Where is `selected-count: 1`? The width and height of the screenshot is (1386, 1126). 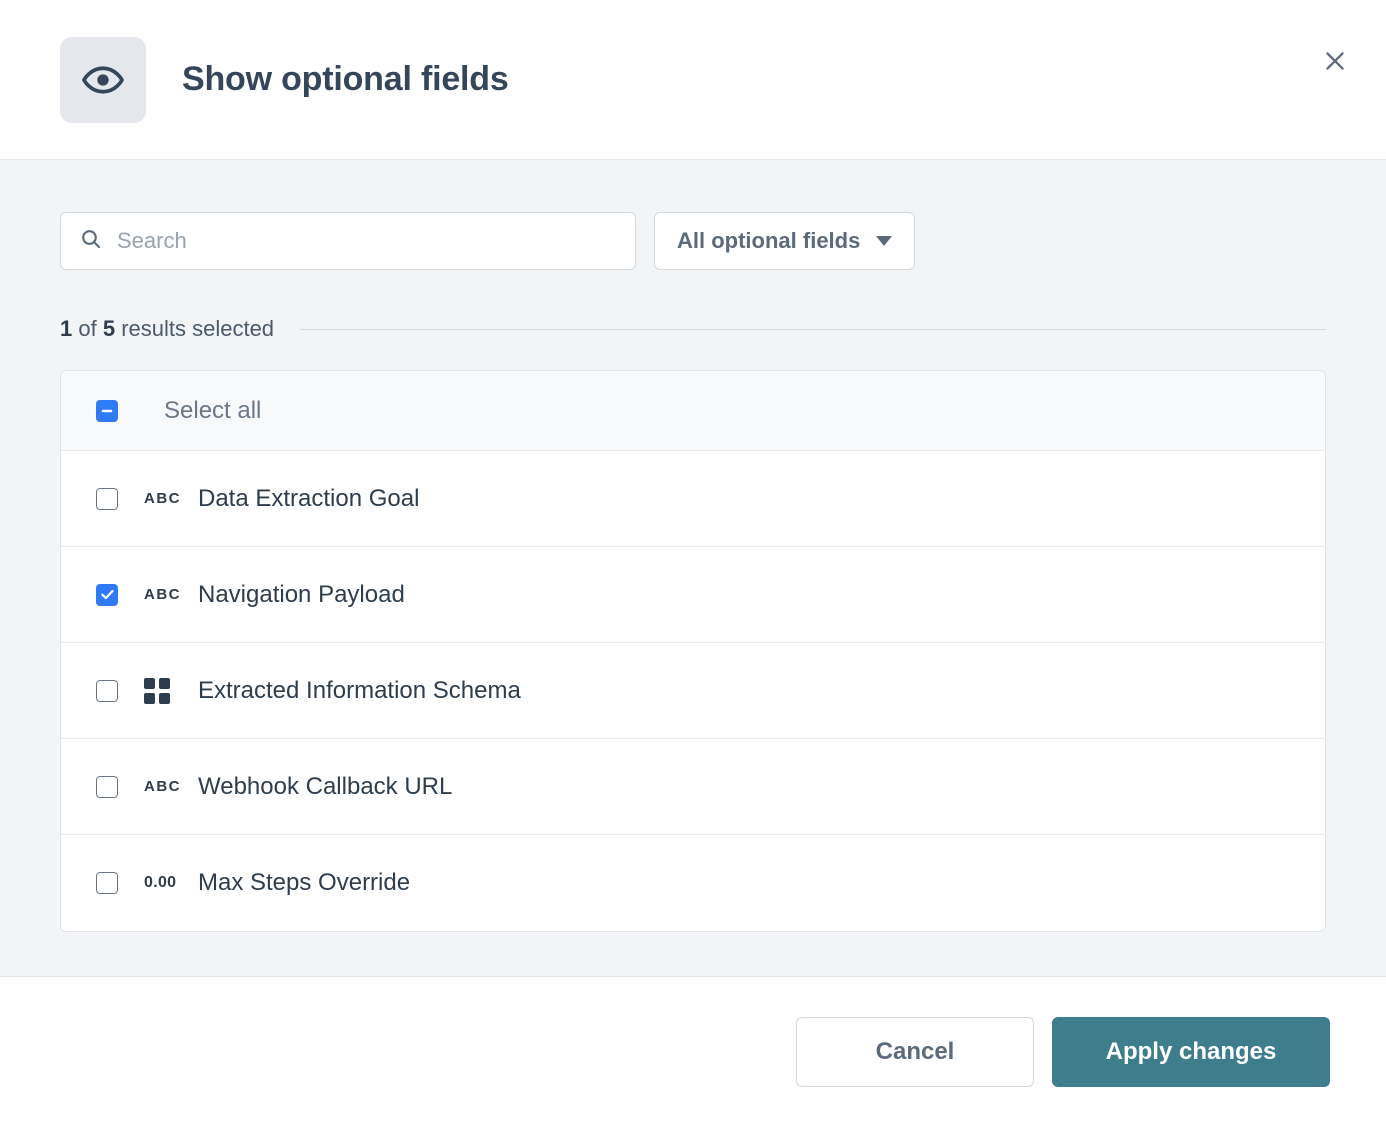 selected-count: 1 is located at coordinates (66, 328).